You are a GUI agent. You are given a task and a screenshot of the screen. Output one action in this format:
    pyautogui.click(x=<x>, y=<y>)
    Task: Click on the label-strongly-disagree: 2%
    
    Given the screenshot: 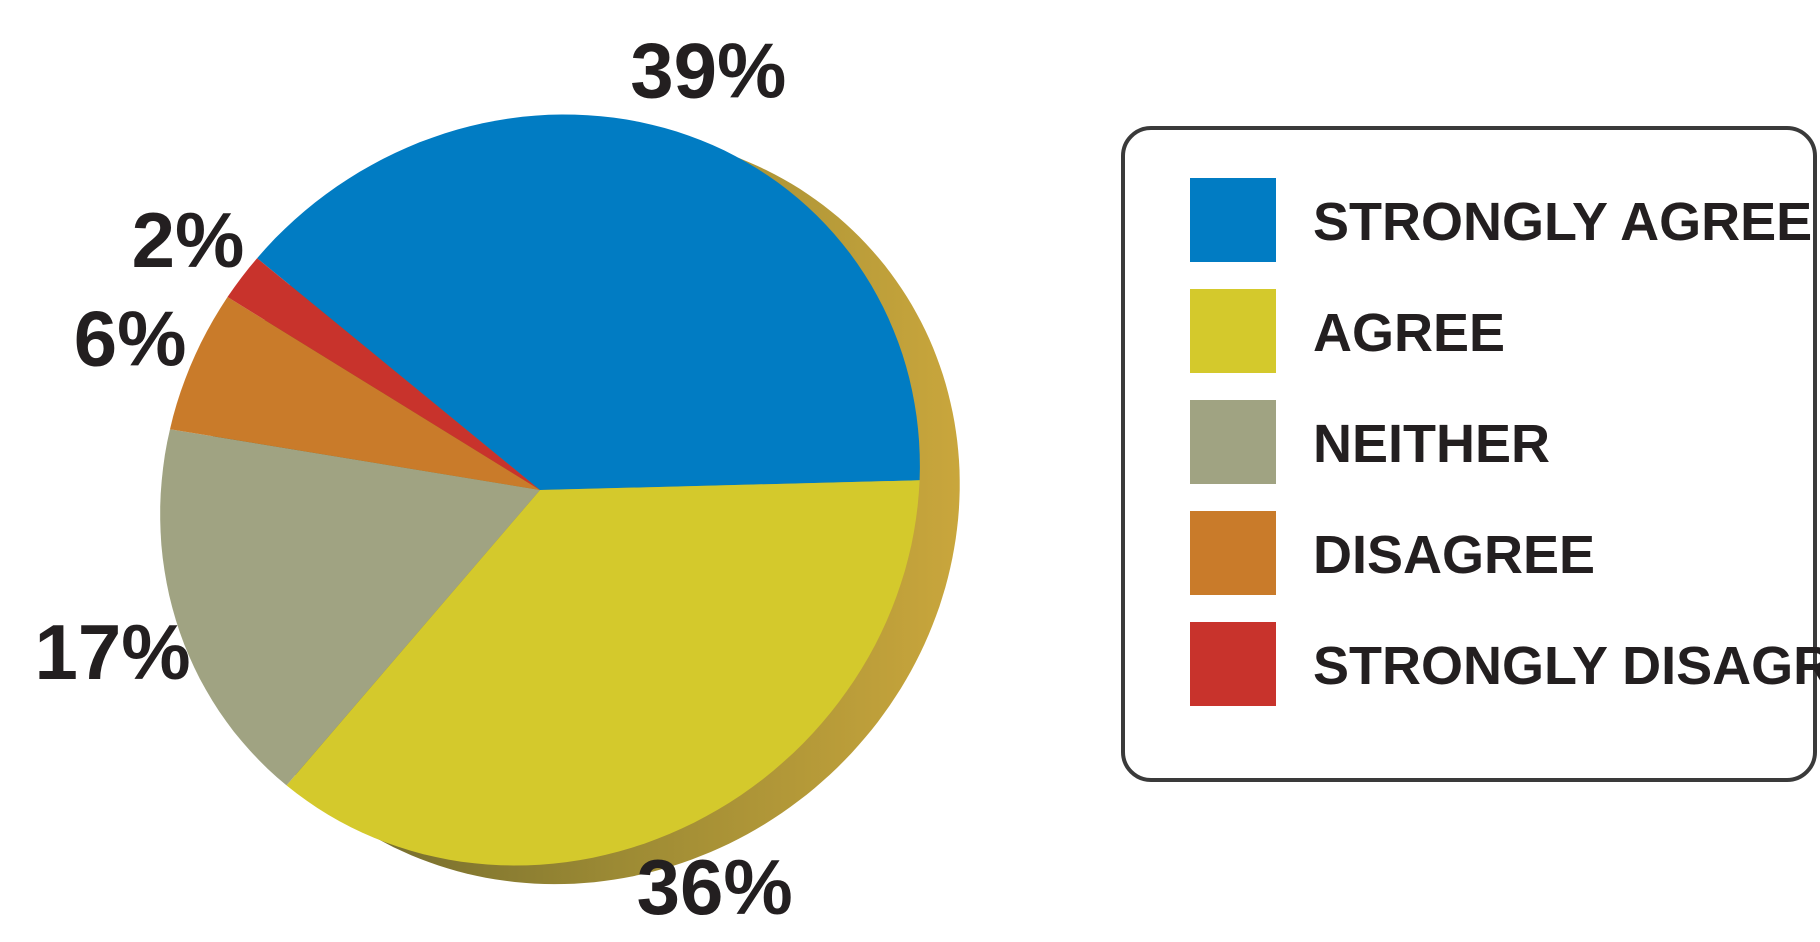 What is the action you would take?
    pyautogui.click(x=188, y=240)
    